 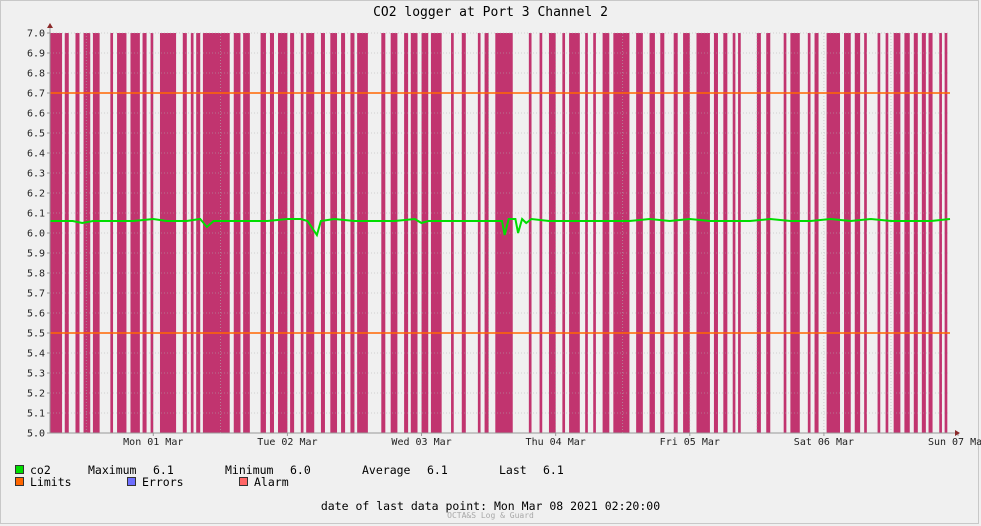 What do you see at coordinates (287, 442) in the screenshot?
I see `x-tick-label: Tue 02 Mar` at bounding box center [287, 442].